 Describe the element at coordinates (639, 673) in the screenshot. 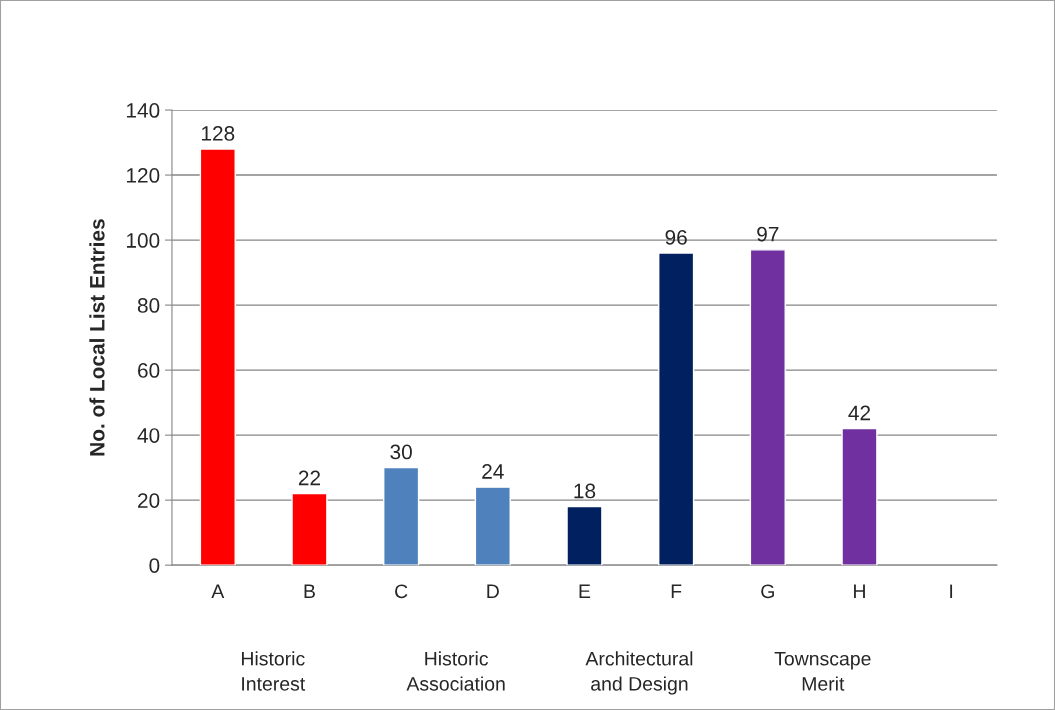

I see `text: Architectural and Design` at that location.